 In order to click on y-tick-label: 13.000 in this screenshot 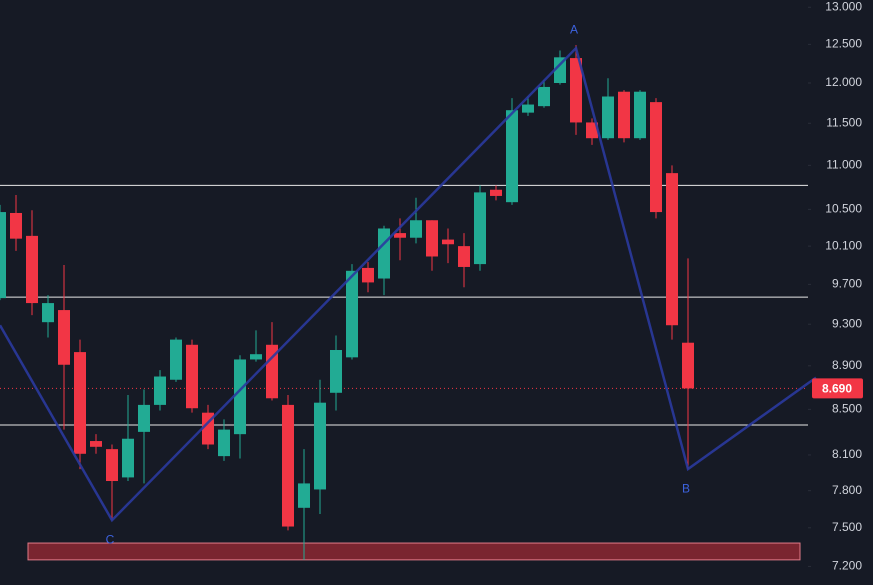, I will do `click(843, 6)`.